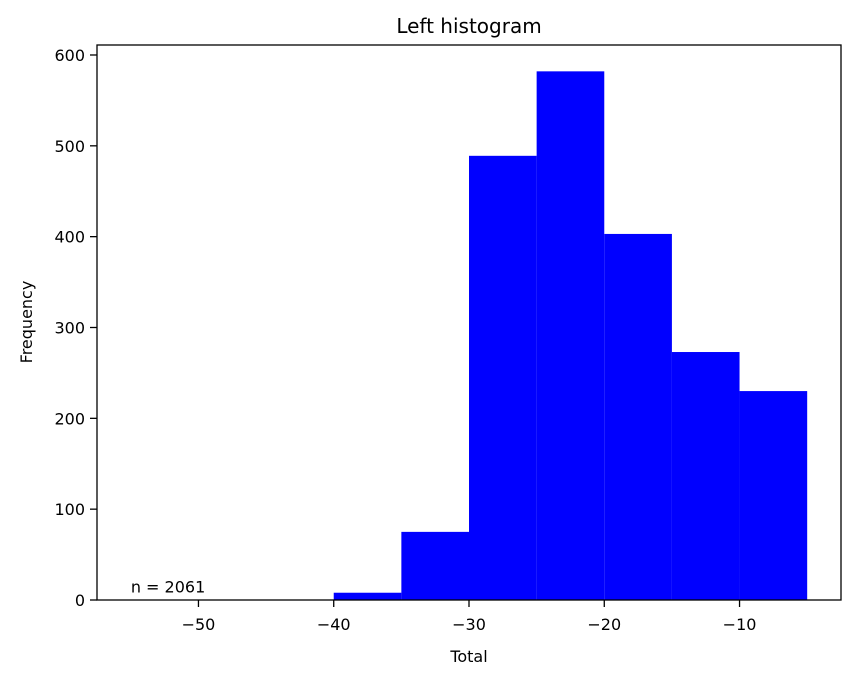 The width and height of the screenshot is (856, 678). I want to click on chart-title: Left histogram, so click(468, 26).